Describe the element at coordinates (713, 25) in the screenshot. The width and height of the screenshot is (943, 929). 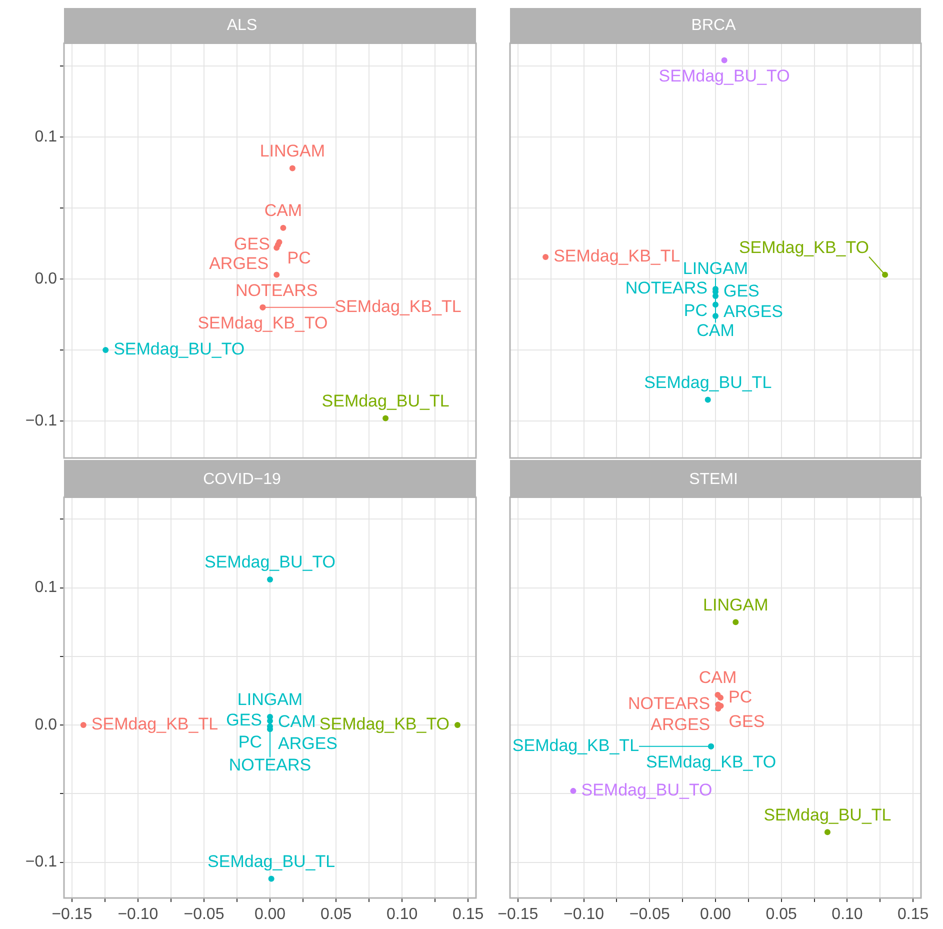
I see `chart-title: BRCA` at that location.